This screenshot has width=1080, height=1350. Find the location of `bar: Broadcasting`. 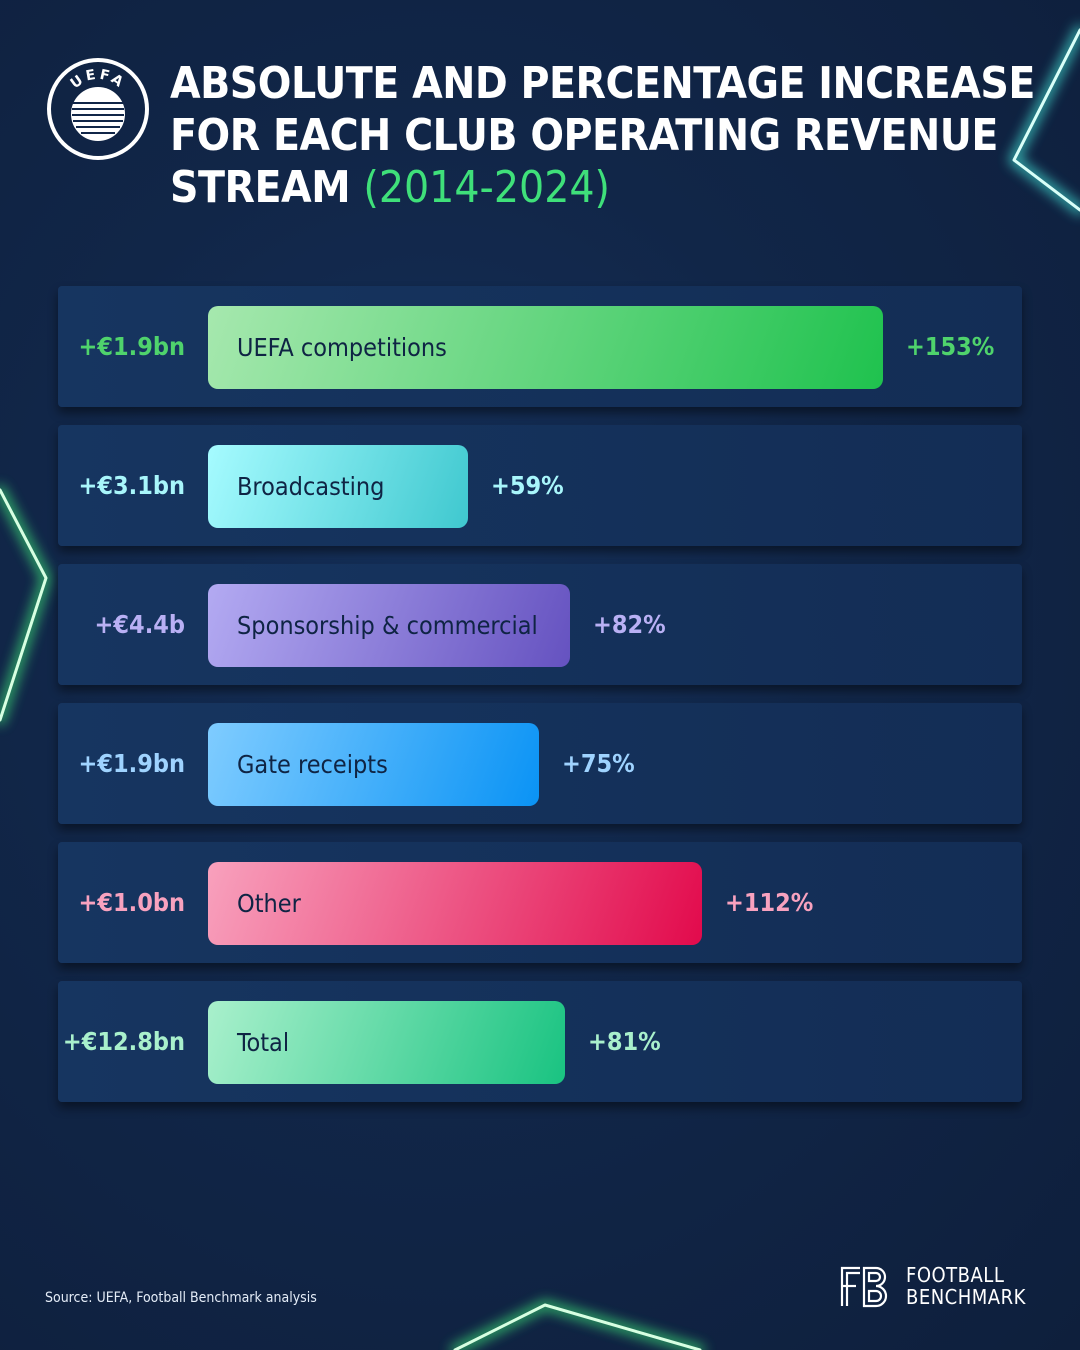

bar: Broadcasting is located at coordinates (338, 486).